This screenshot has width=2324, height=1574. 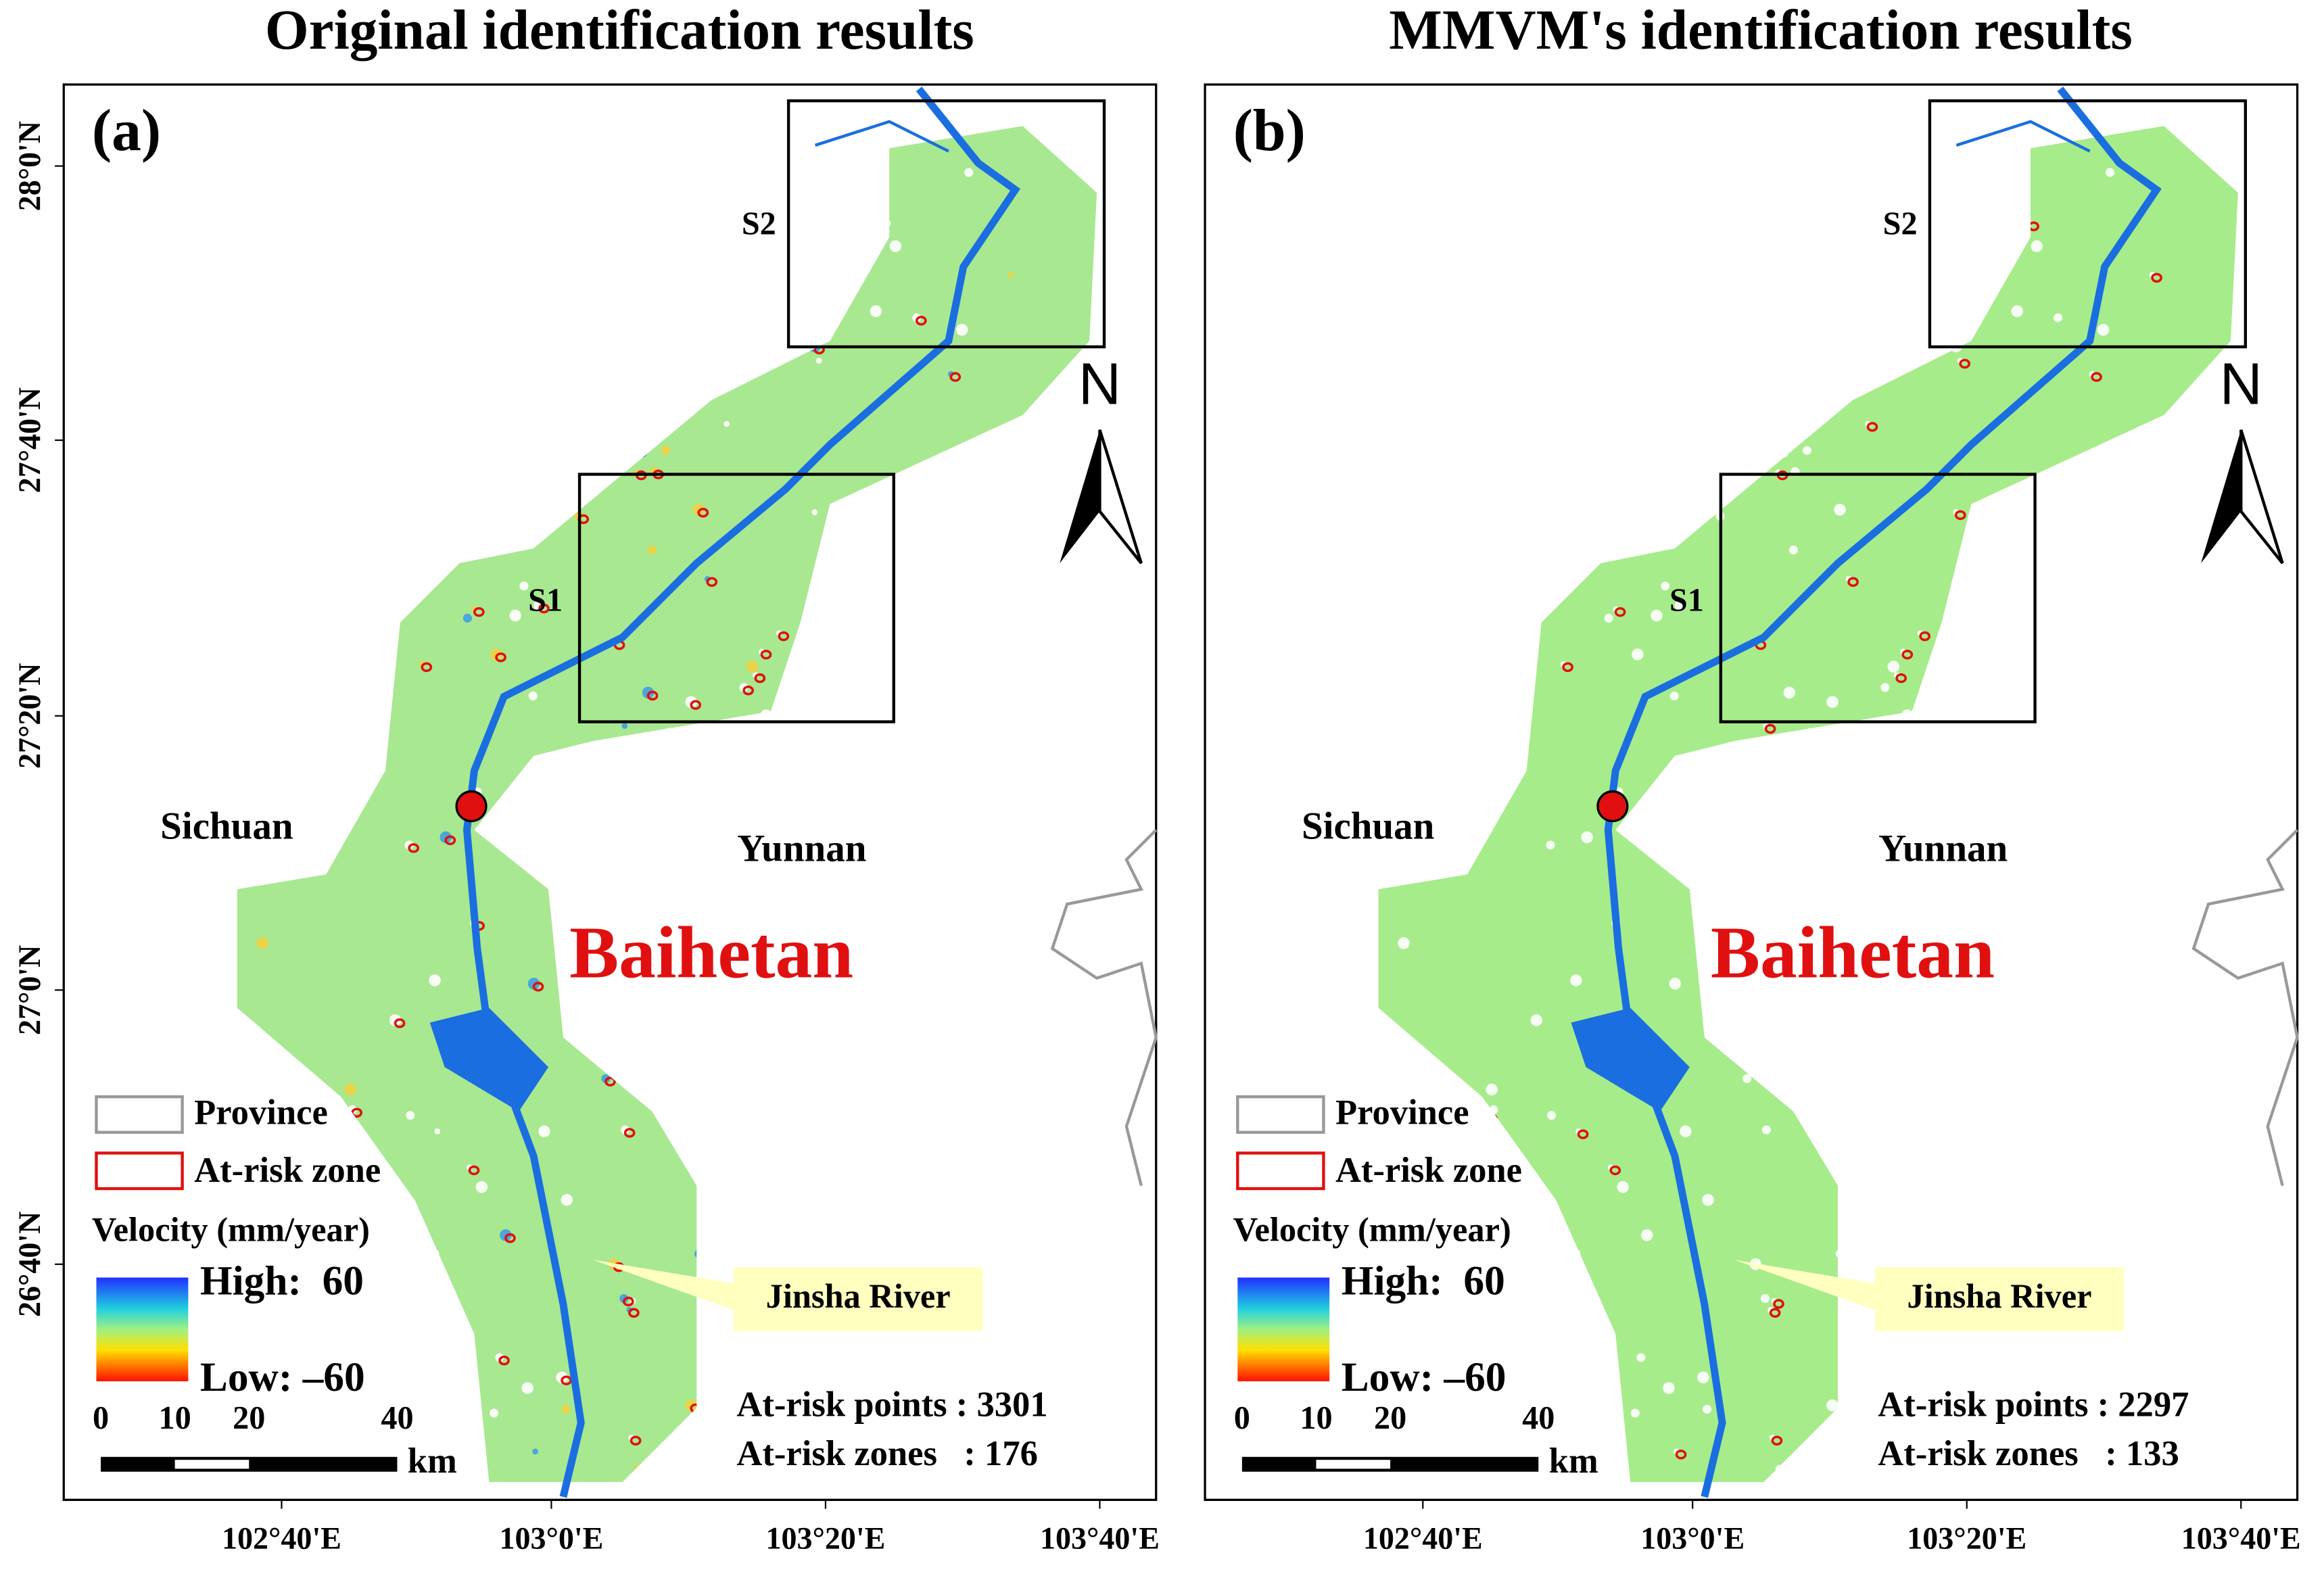 What do you see at coordinates (2023, 136) in the screenshot?
I see `river-branch` at bounding box center [2023, 136].